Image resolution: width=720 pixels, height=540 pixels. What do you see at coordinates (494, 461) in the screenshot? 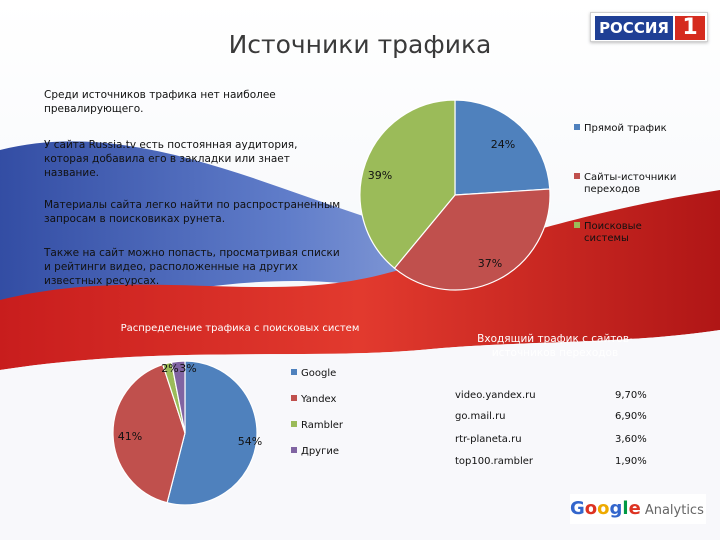
I see `referrer-site: top100.rambler` at bounding box center [494, 461].